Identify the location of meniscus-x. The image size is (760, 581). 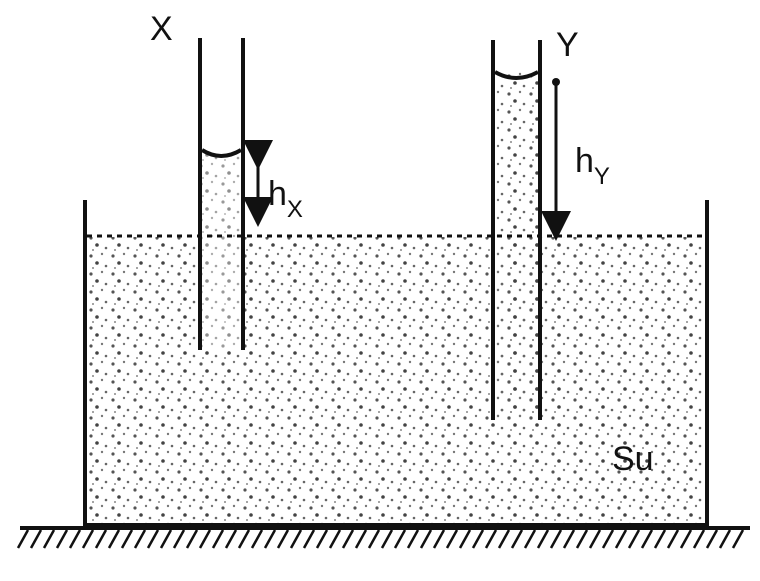
(221, 153).